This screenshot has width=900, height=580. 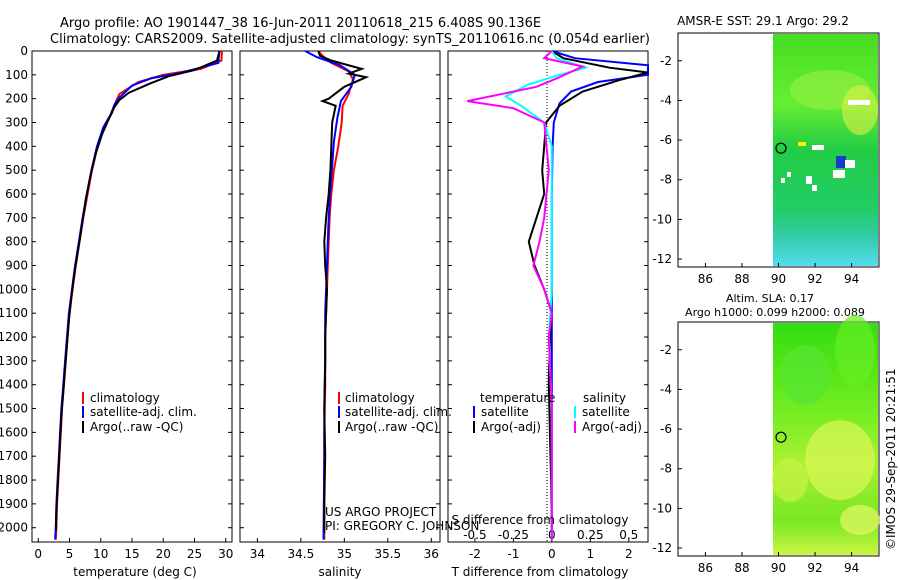 What do you see at coordinates (344, 554) in the screenshot?
I see `x-tick-label: 35` at bounding box center [344, 554].